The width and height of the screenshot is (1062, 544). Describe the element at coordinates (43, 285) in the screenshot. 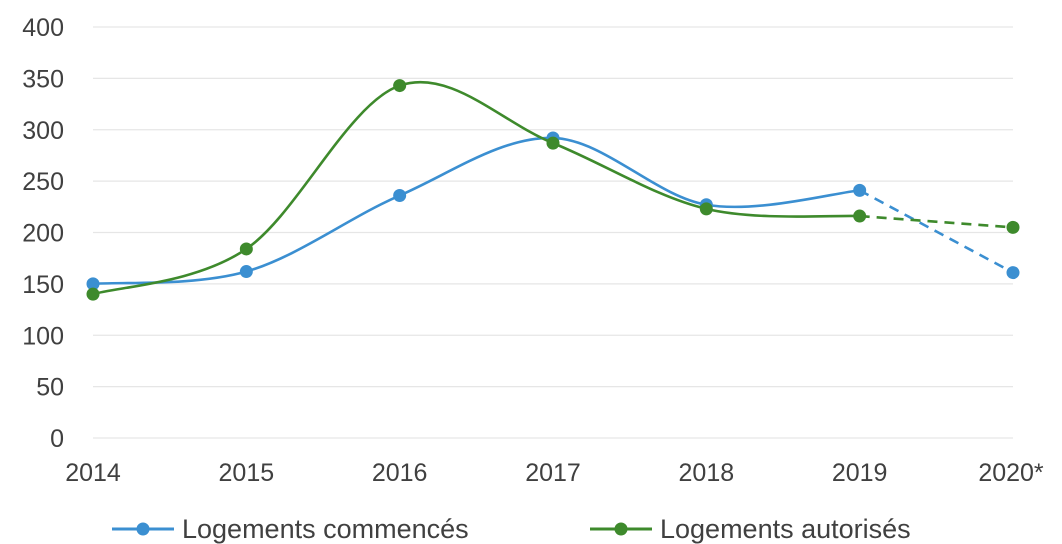

I see `y-tick-label: 150` at that location.